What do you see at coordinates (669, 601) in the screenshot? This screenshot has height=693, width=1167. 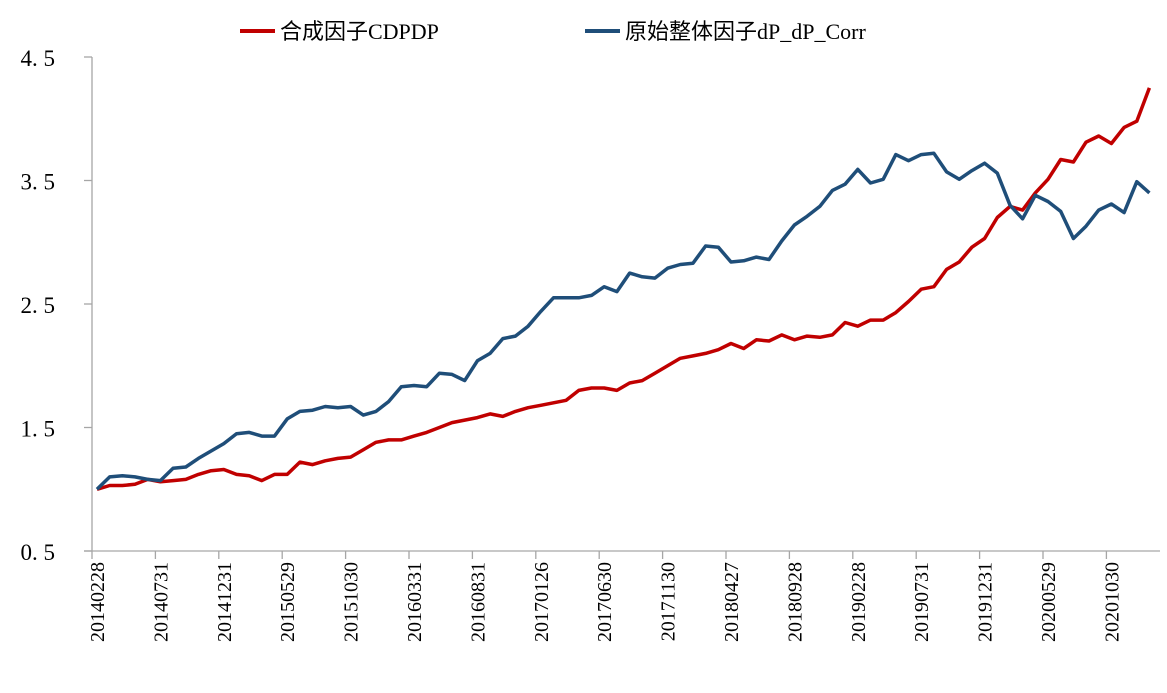 I see `x-tick-label: 20171130` at bounding box center [669, 601].